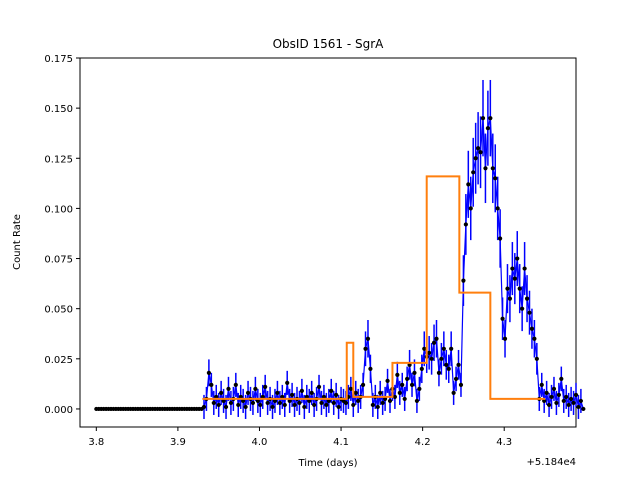 The image size is (640, 480). I want to click on y-tick-label: 0.025, so click(58, 360).